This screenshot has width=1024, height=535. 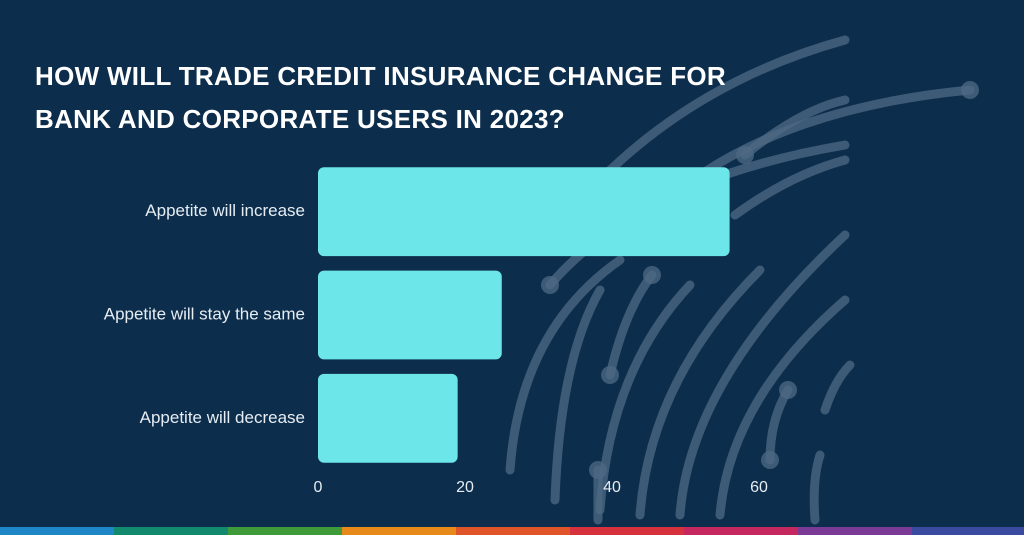 I want to click on x-tick-label: 40, so click(x=612, y=487).